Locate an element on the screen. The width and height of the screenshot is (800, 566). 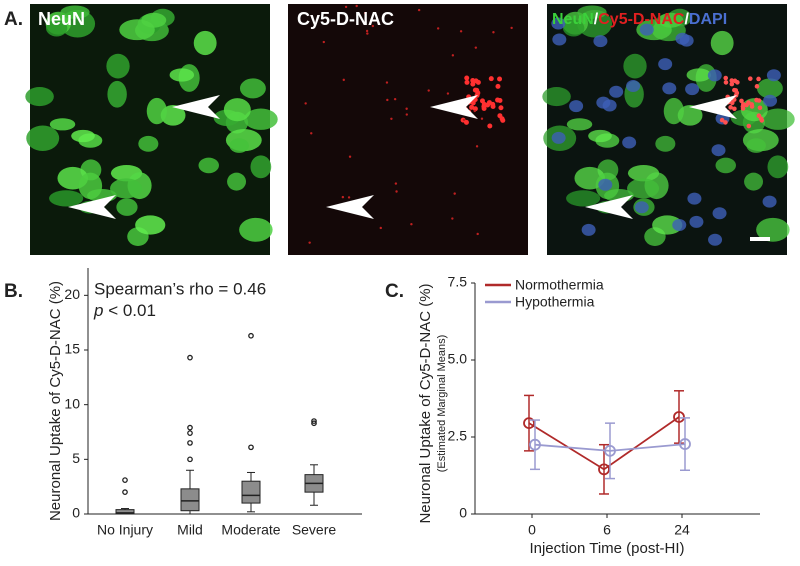
annotation-part: < 0.01 is located at coordinates (129, 310).